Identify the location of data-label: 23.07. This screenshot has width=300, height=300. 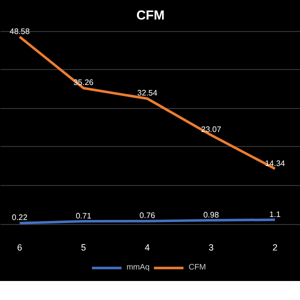
(211, 129).